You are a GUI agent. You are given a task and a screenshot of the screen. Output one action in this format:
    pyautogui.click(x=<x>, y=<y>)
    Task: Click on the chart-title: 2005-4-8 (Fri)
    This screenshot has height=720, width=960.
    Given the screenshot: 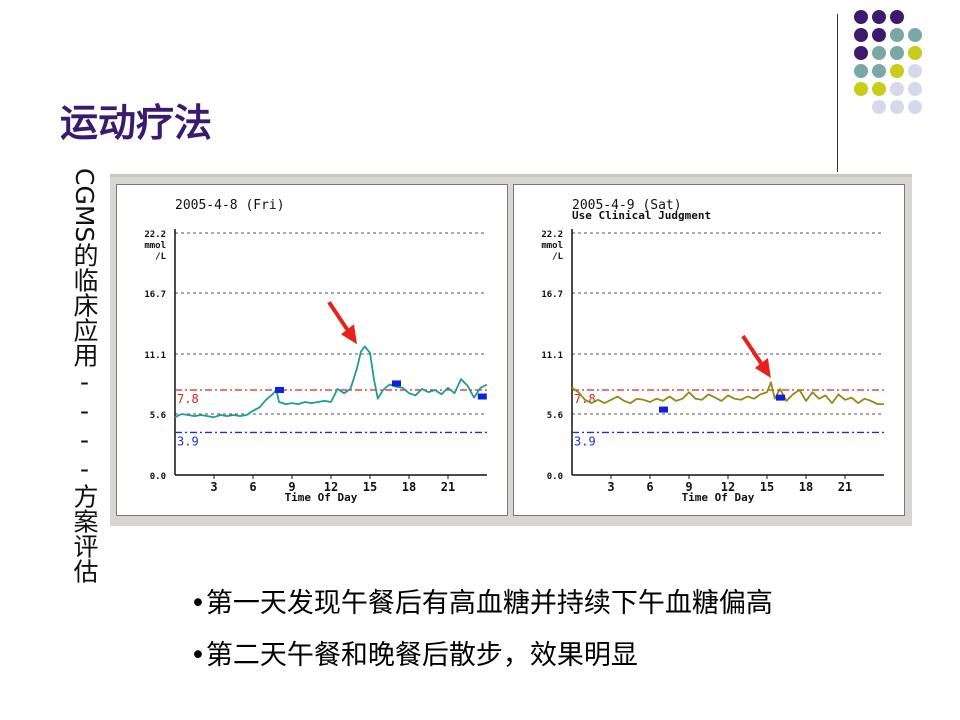 What is the action you would take?
    pyautogui.click(x=230, y=205)
    